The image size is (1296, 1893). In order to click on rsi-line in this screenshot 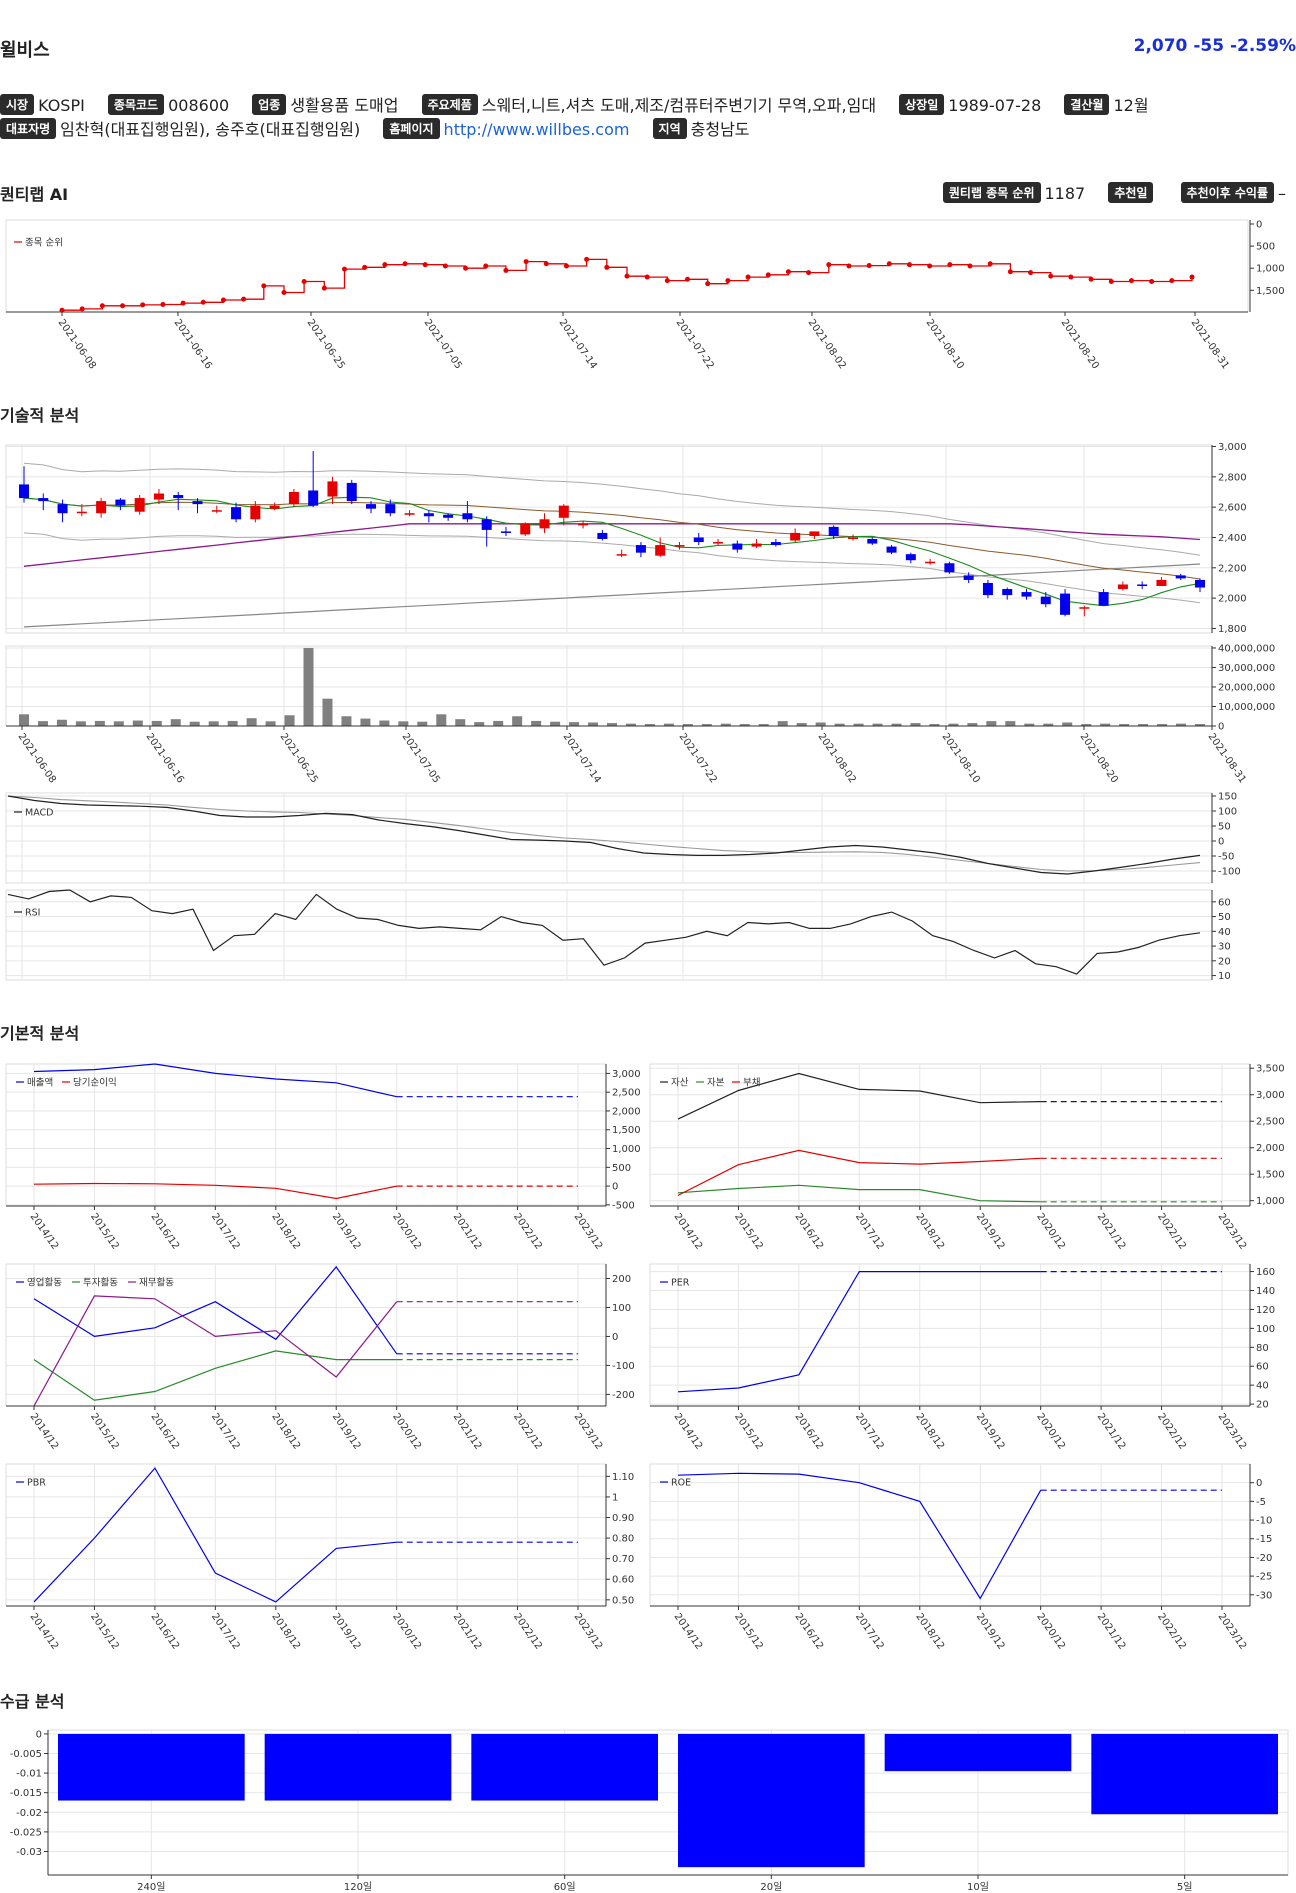, I will do `click(604, 932)`.